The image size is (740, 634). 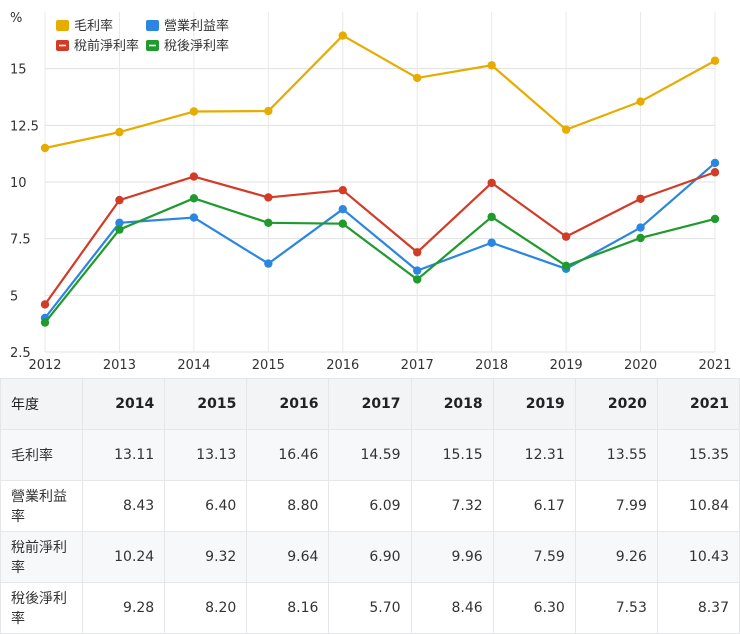 What do you see at coordinates (452, 455) in the screenshot?
I see `table-cell: 15.15` at bounding box center [452, 455].